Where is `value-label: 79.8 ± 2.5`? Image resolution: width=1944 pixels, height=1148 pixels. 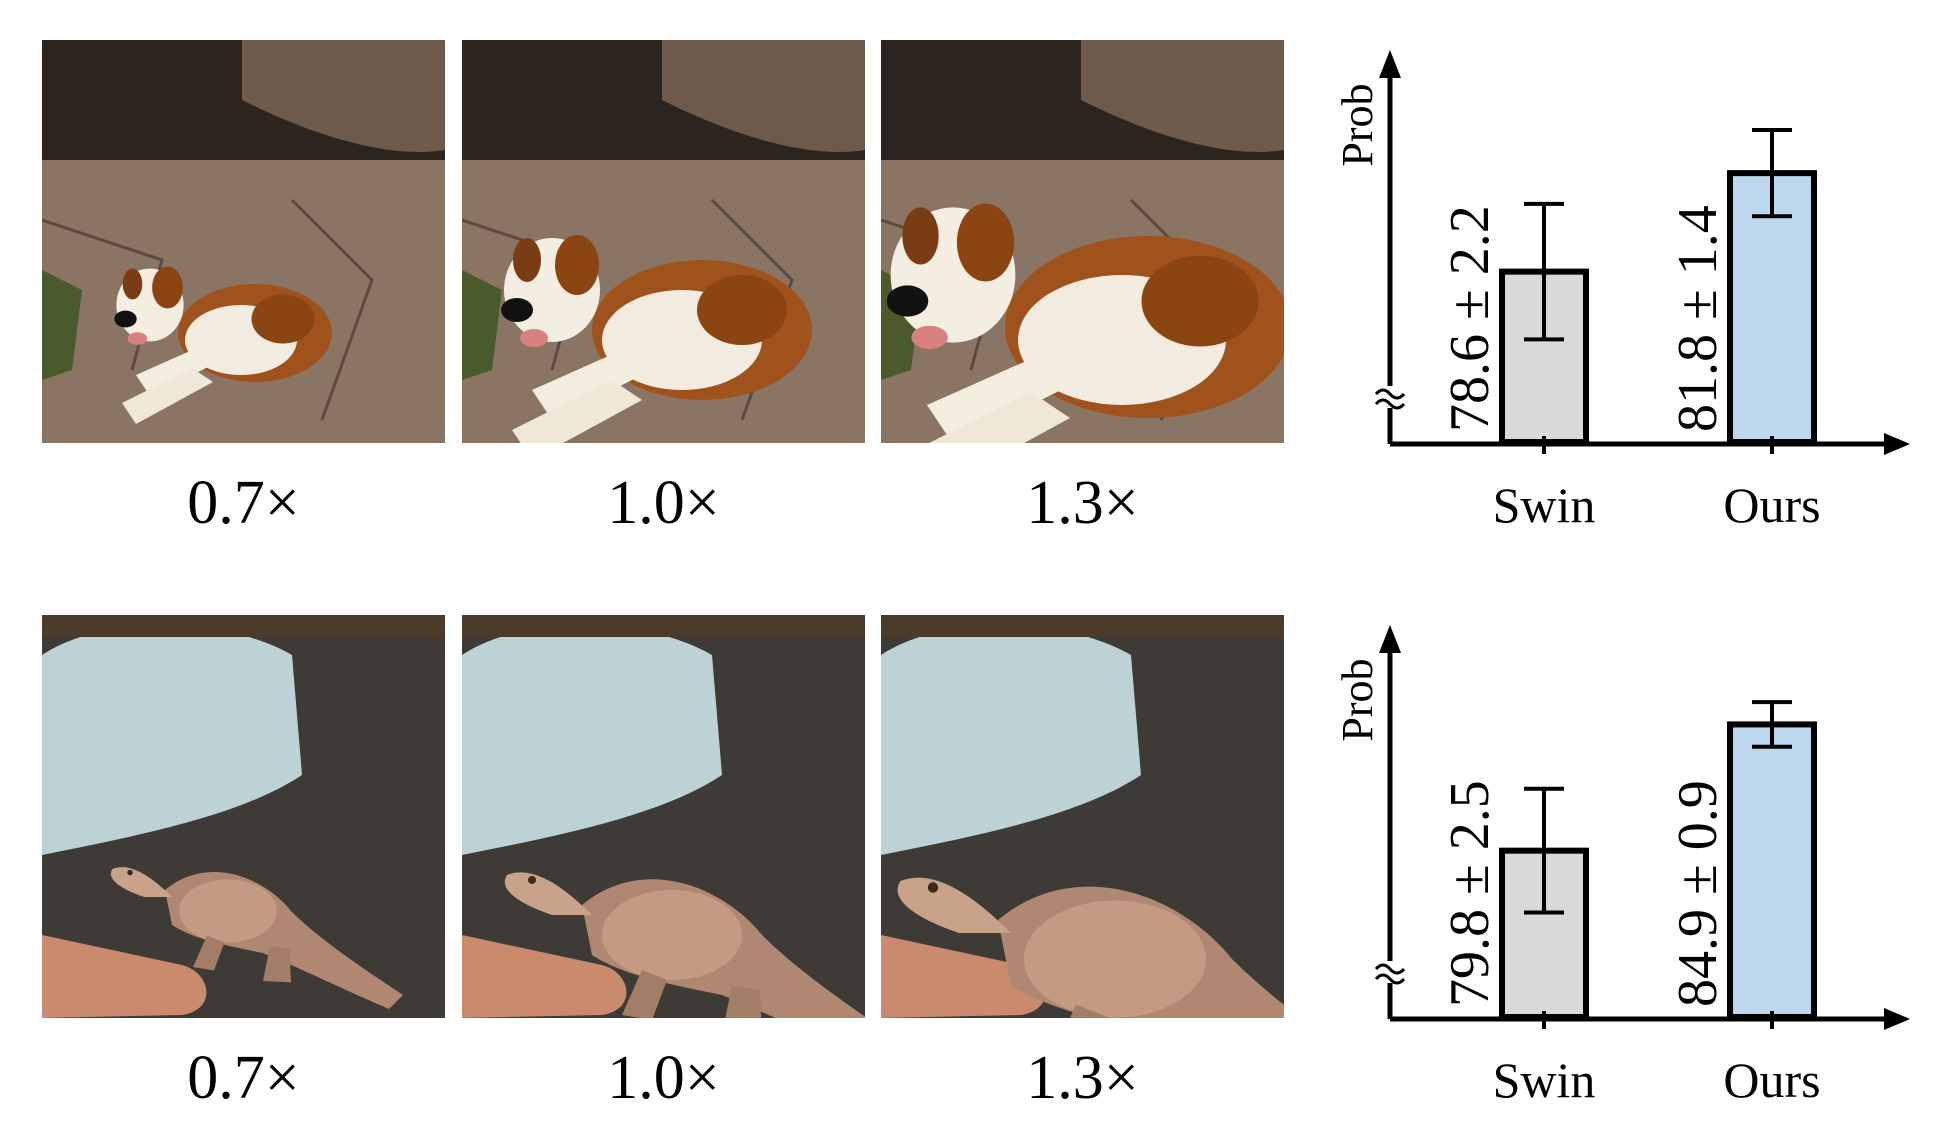
value-label: 79.8 ± 2.5 is located at coordinates (1470, 893).